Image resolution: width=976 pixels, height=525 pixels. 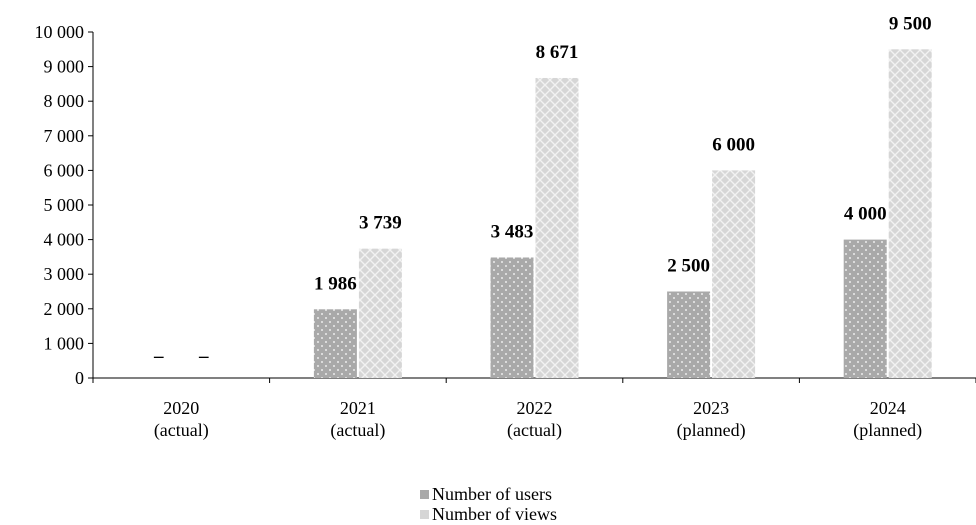 I want to click on x-tick-label: 2022, so click(x=535, y=408).